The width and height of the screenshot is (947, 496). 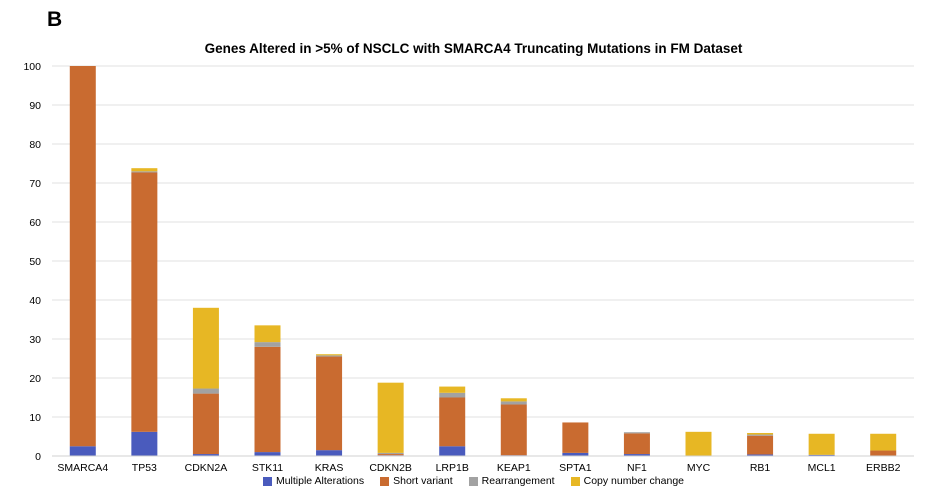 I want to click on x-tick-label: SMARCA4, so click(x=82, y=468).